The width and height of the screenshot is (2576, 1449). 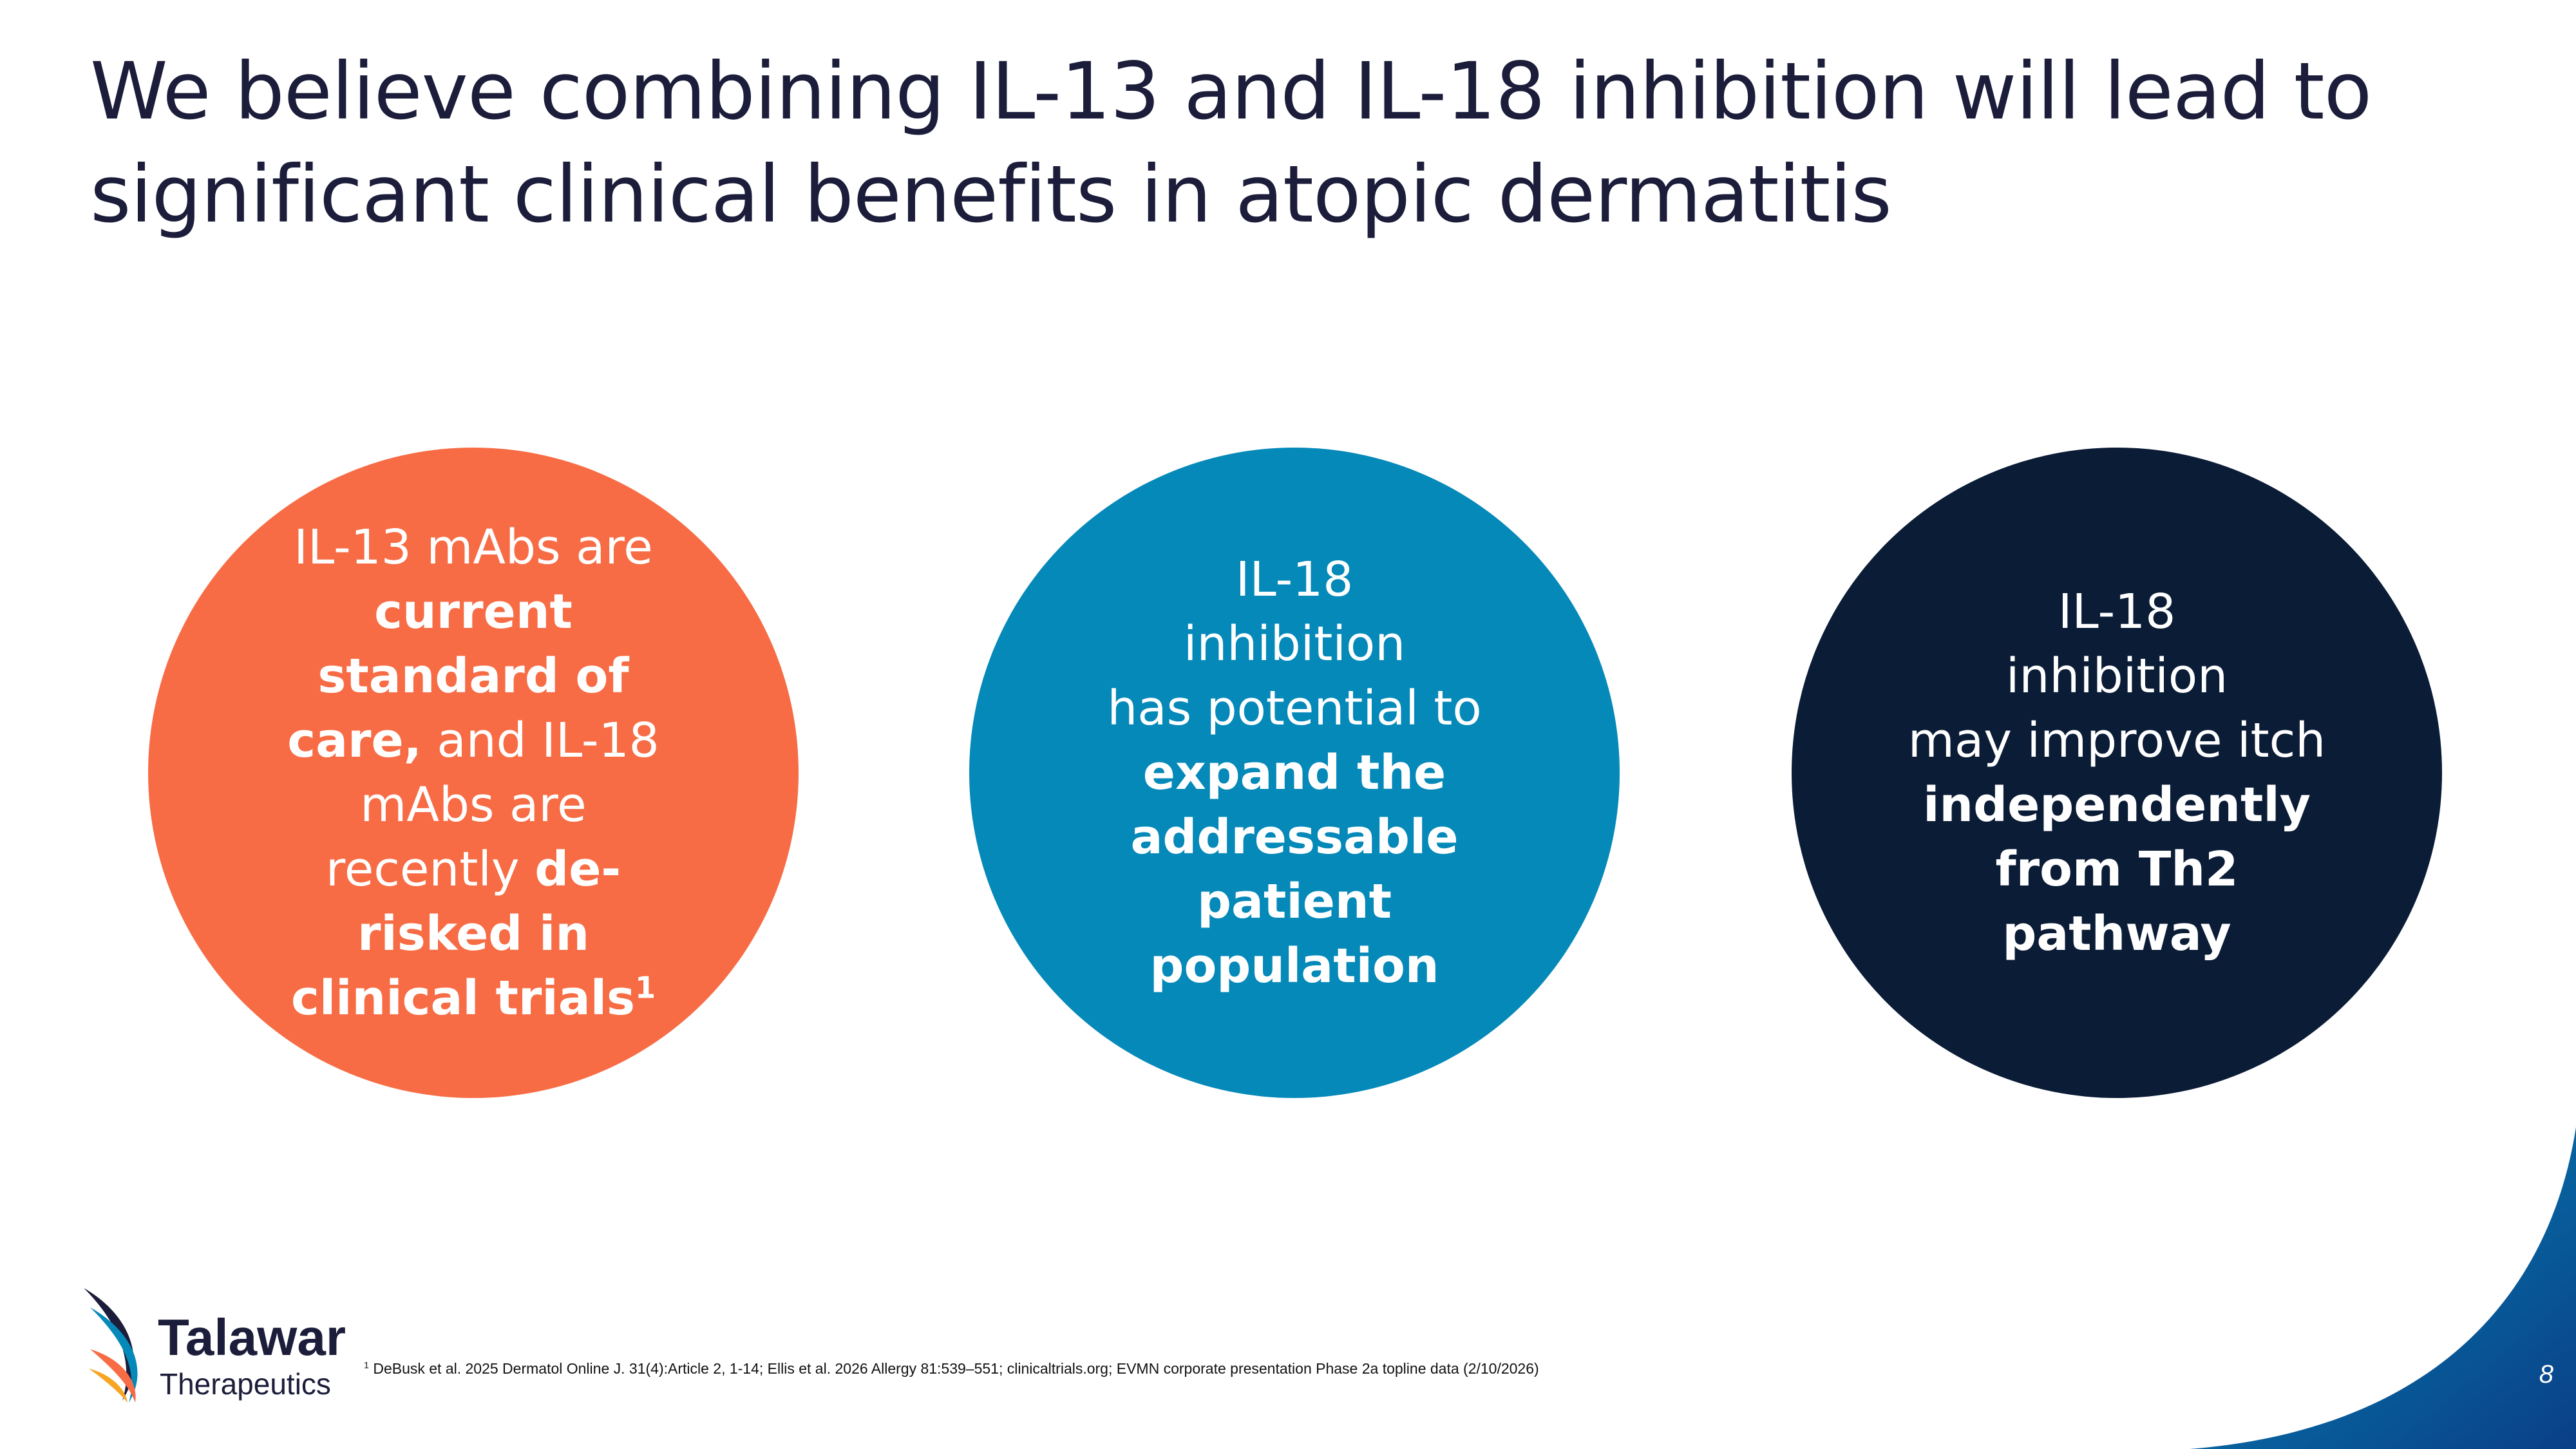 What do you see at coordinates (458, 676) in the screenshot?
I see `circle-1-text-bold-1: current standard of care,` at bounding box center [458, 676].